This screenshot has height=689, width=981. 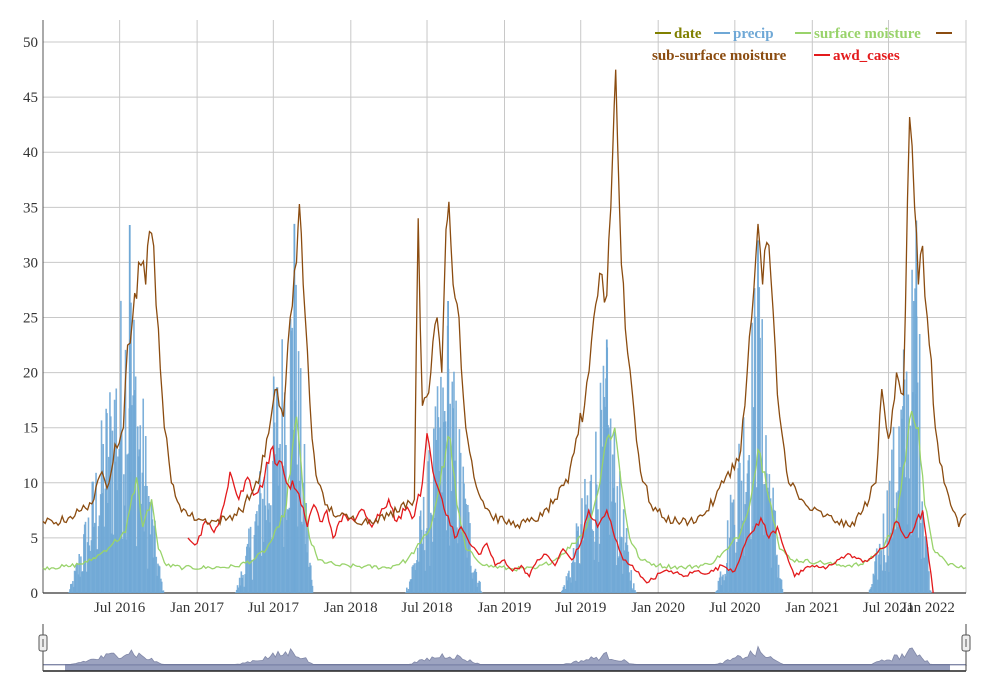 I want to click on x-tick-label: Jul 2018, so click(x=426, y=608).